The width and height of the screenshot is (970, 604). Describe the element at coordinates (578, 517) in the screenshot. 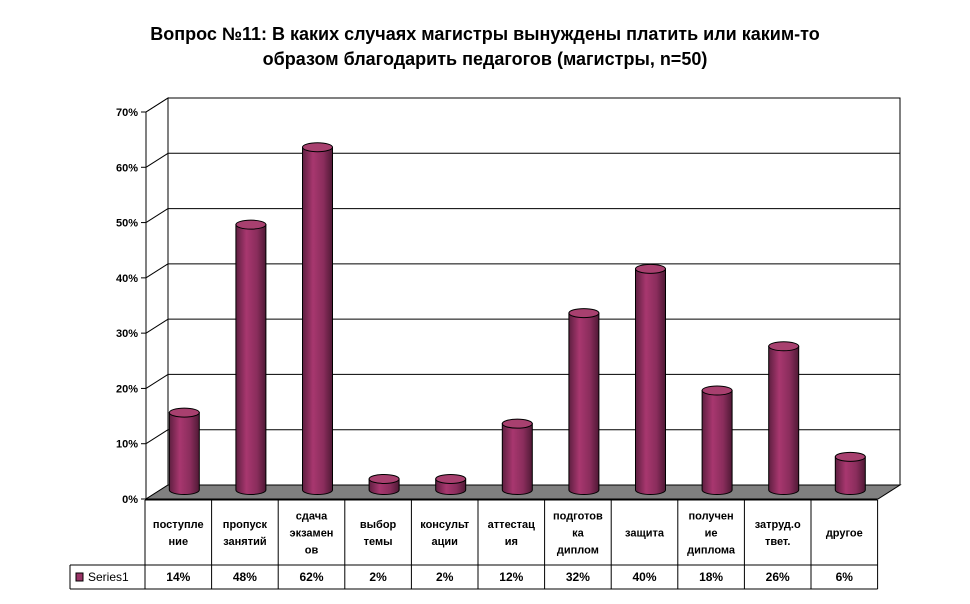

I see `category-label: подготов` at that location.